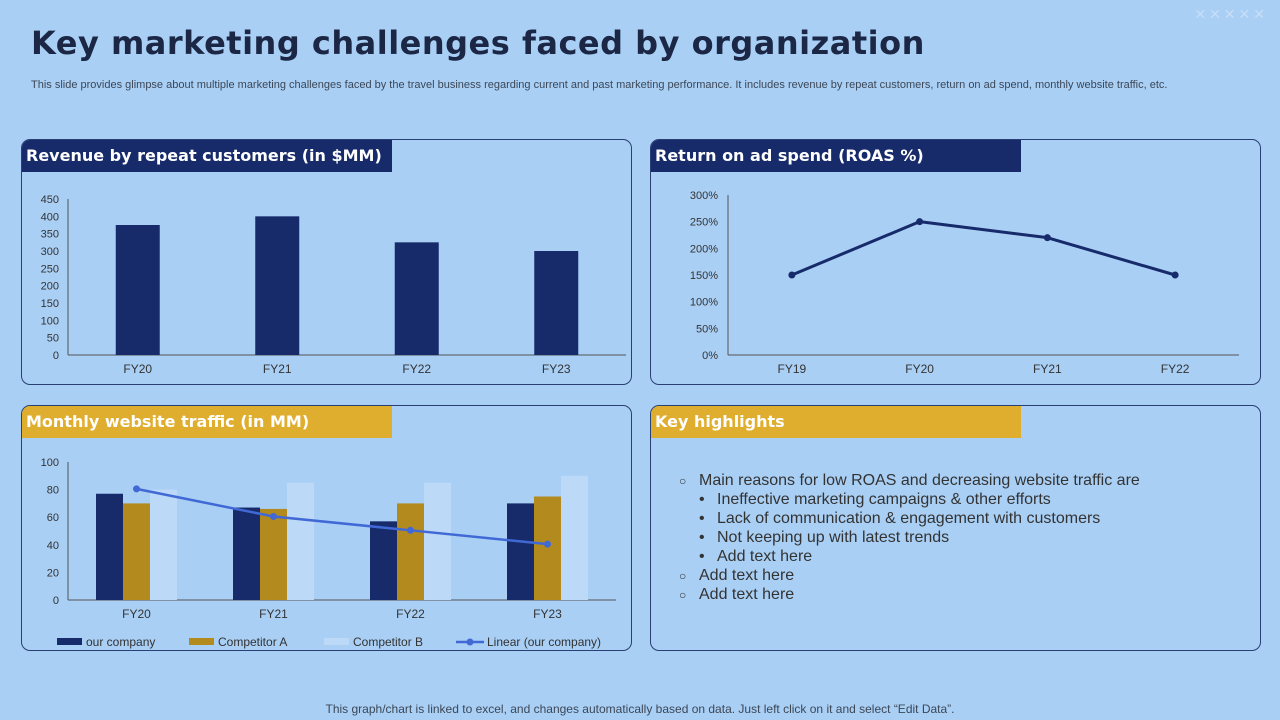 The image size is (1280, 720). I want to click on y-tick-label: 80, so click(53, 491).